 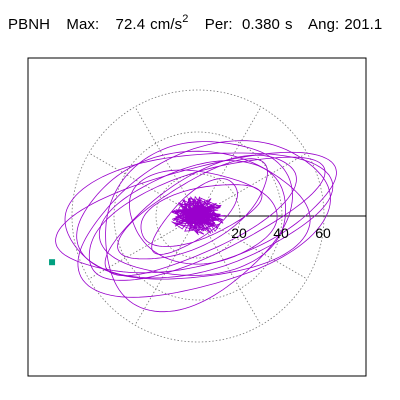 What do you see at coordinates (323, 233) in the screenshot?
I see `radial-tick-label-60: 60` at bounding box center [323, 233].